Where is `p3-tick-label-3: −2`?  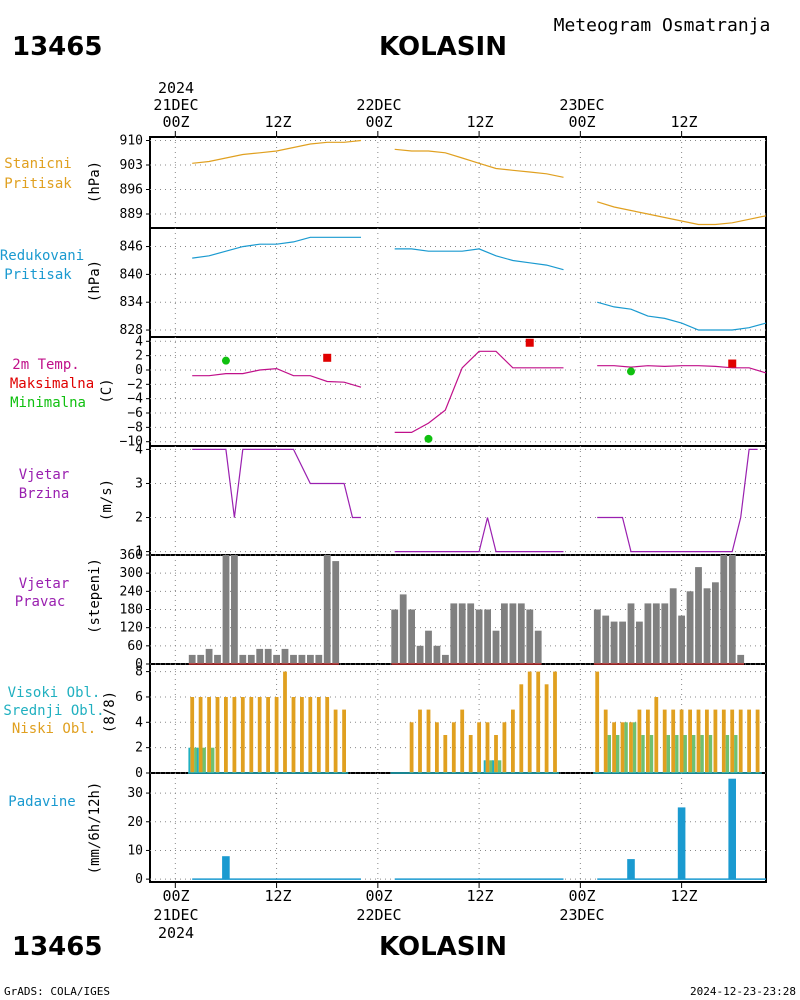 p3-tick-label-3: −2 is located at coordinates (135, 384).